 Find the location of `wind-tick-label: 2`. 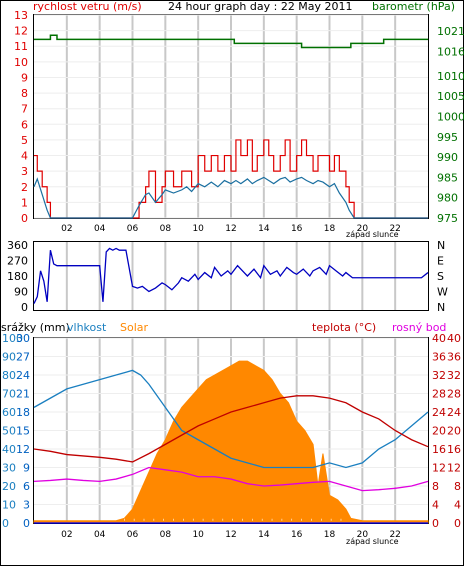

wind-tick-label: 2 is located at coordinates (24, 187).